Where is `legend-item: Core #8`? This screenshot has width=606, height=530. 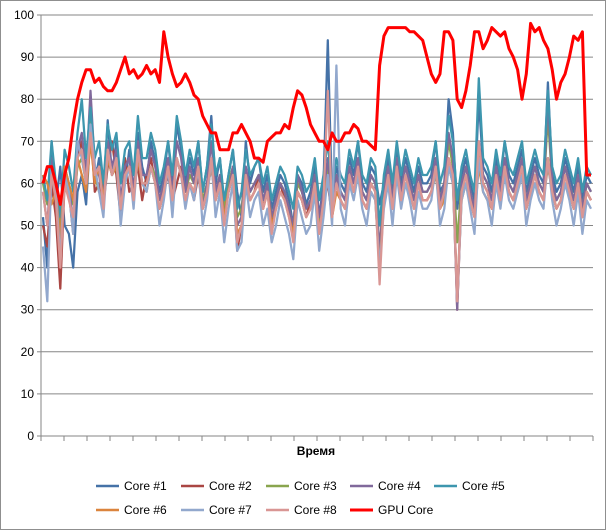
legend-item: Core #8 is located at coordinates (301, 510).